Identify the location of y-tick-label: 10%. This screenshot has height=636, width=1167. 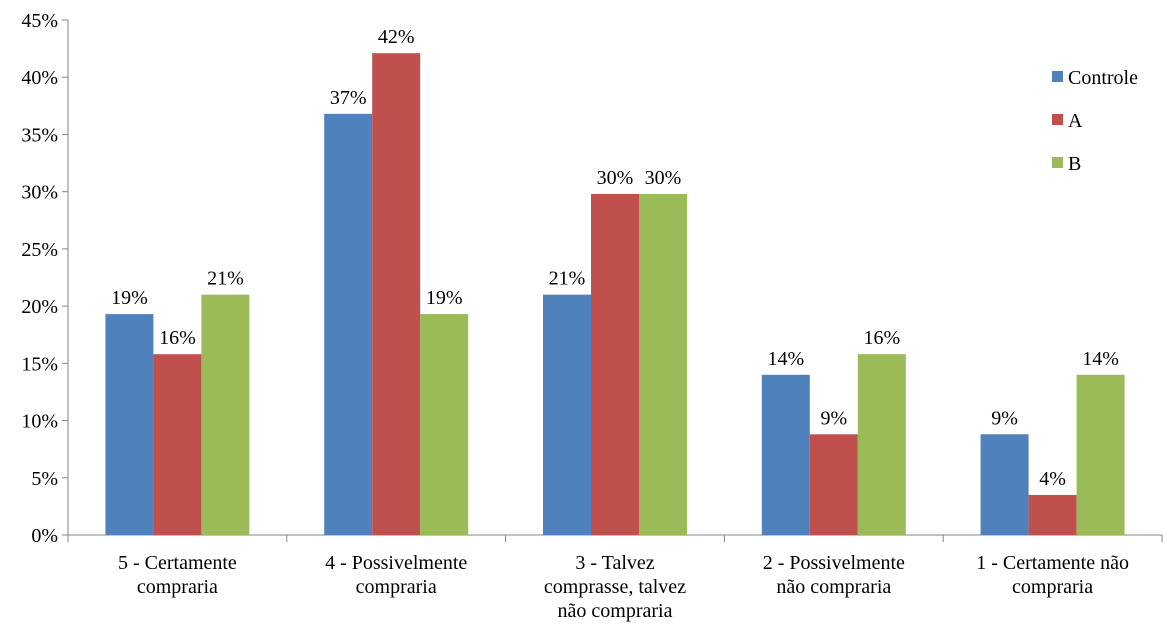
(39, 422).